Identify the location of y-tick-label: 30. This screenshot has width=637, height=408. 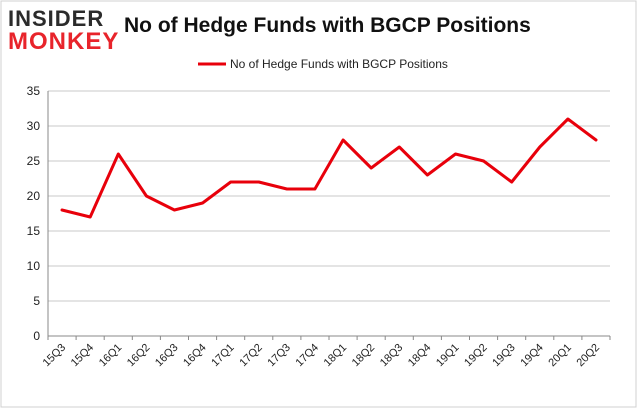
(34, 126).